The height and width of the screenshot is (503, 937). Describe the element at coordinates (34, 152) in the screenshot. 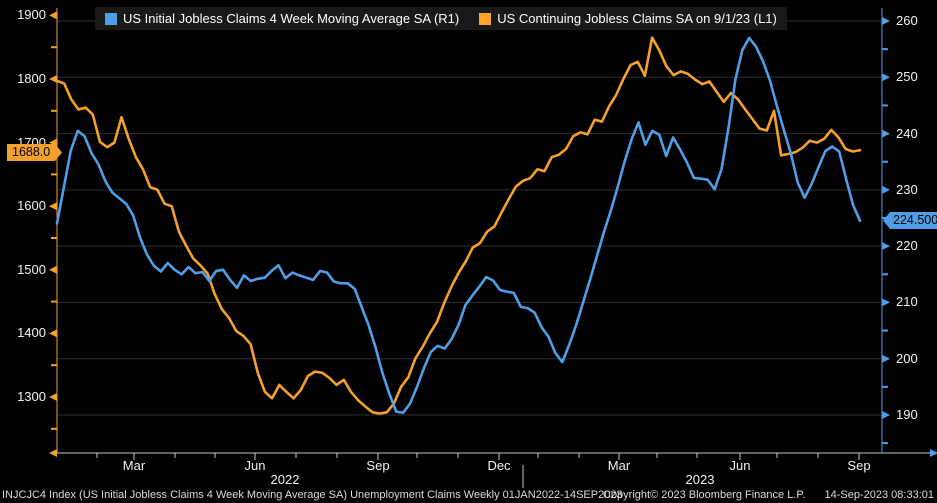

I see `left-axis-last-value-badge: 1688.0` at that location.